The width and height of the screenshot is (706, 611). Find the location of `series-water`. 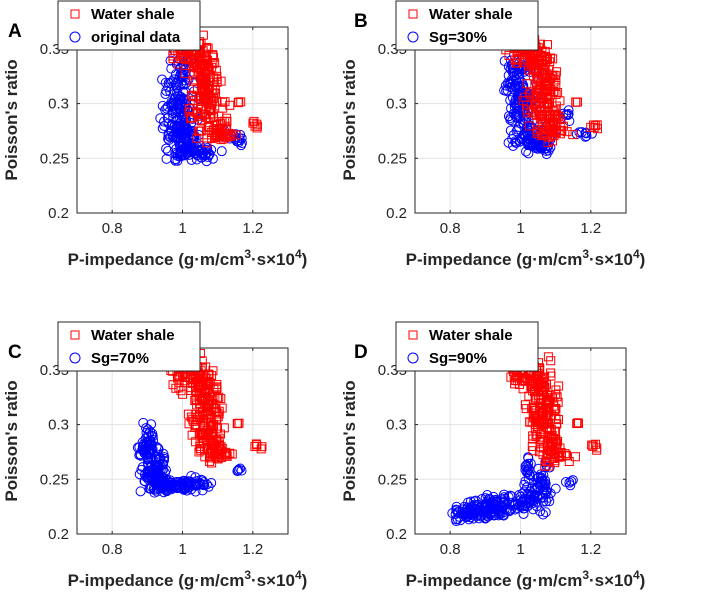

series-water is located at coordinates (551, 89).